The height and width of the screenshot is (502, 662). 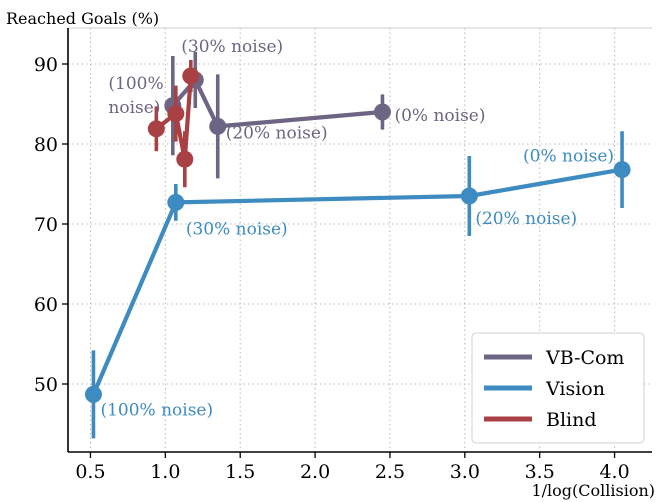 I want to click on x-tick-label: 2.5, so click(x=390, y=472).